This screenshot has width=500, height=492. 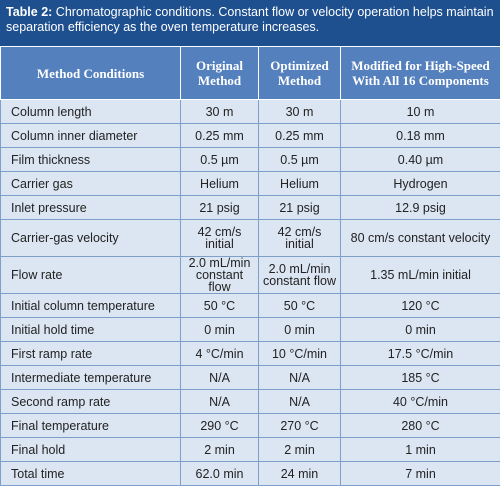 I want to click on table-row: Final temperature 290 °C 270 °C 280 °C, so click(x=250, y=425).